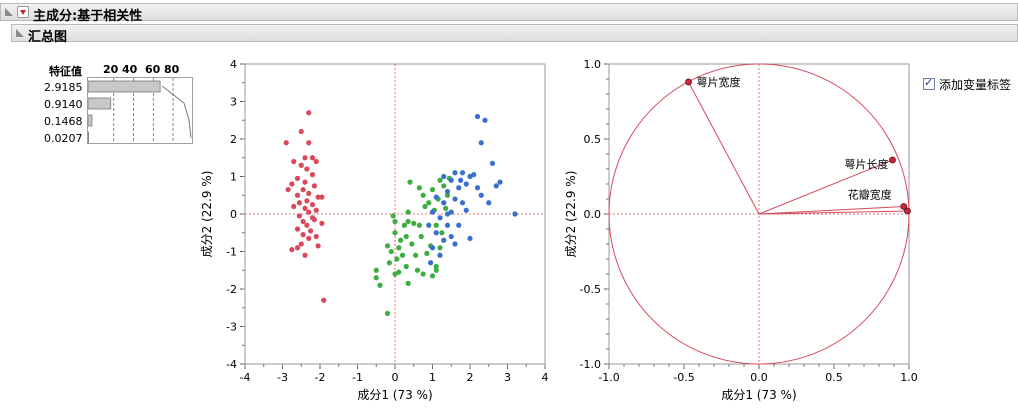 The width and height of the screenshot is (1018, 412). Describe the element at coordinates (320, 377) in the screenshot. I see `x-tick-label: -2` at that location.